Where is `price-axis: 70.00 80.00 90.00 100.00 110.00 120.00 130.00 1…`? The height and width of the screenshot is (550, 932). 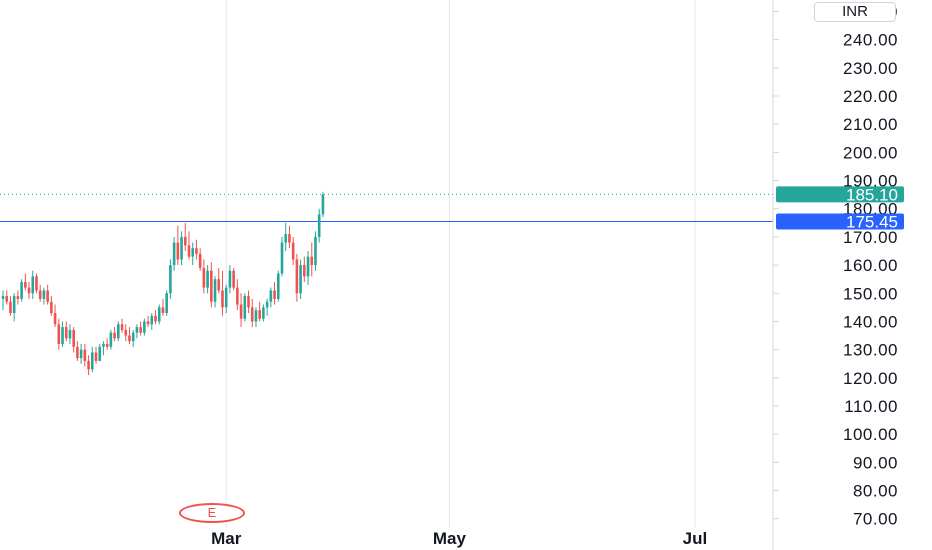
price-axis: 70.00 80.00 90.00 100.00 110.00 120.00 130.00 1… is located at coordinates (835, 265).